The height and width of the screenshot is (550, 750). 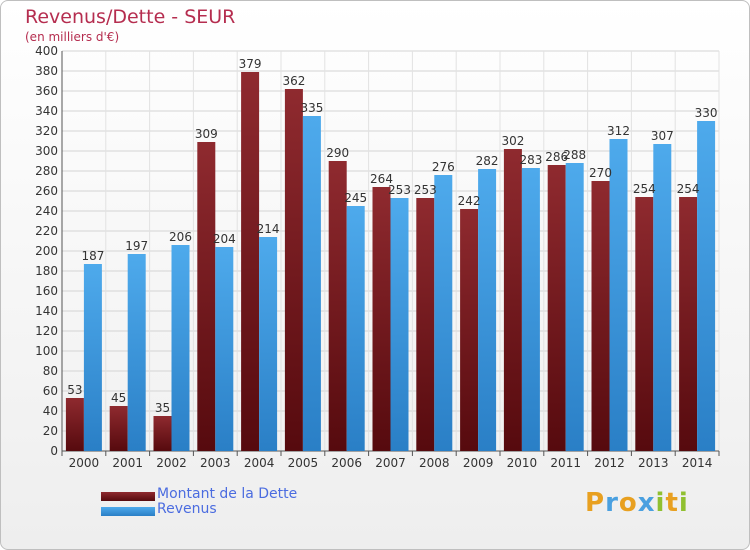 I want to click on x-tick-label: 2003, so click(x=215, y=463).